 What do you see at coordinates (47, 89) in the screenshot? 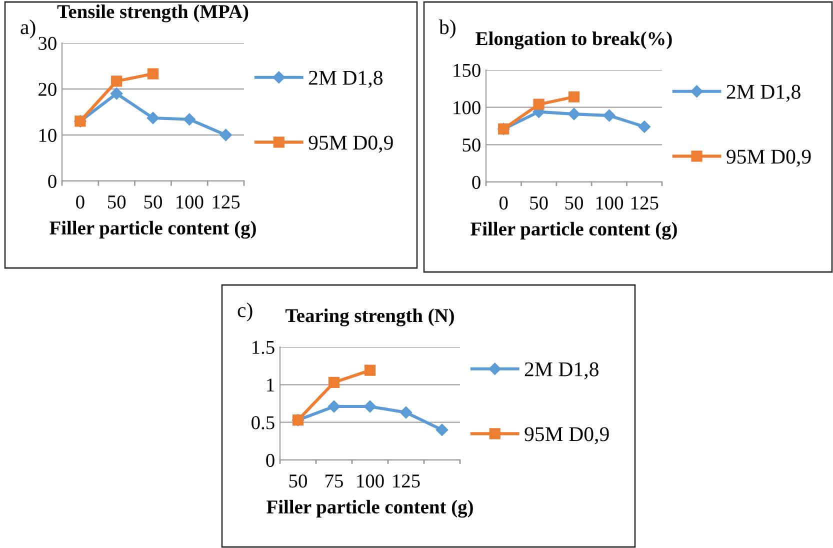
I see `y-tick-label: 20` at bounding box center [47, 89].